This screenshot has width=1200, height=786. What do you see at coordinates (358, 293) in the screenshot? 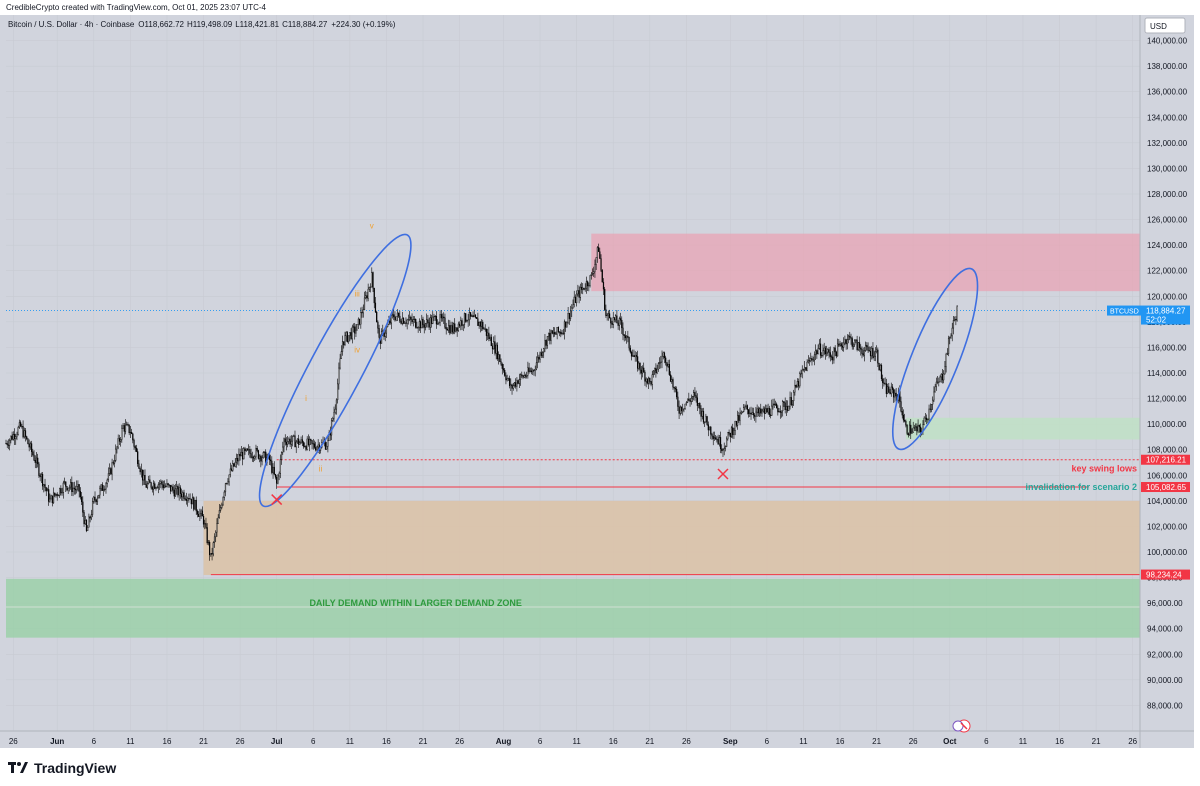
I see `wave-label: iii` at bounding box center [358, 293].